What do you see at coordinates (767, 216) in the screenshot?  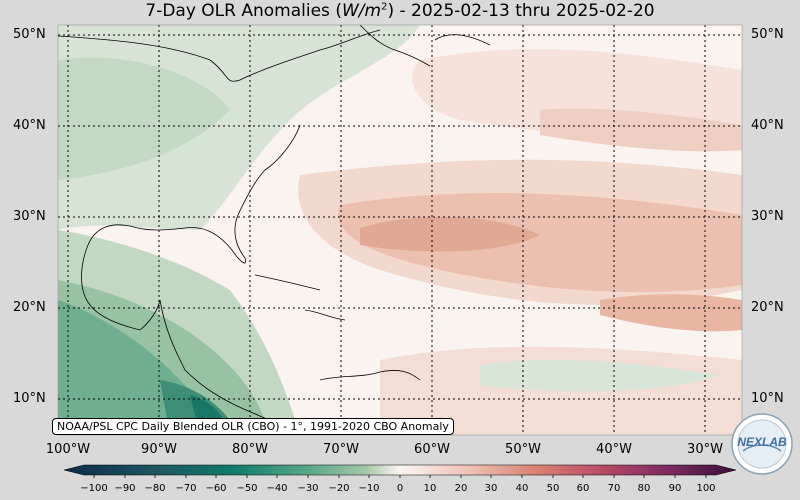 I see `lat-label-right: 30°N` at bounding box center [767, 216].